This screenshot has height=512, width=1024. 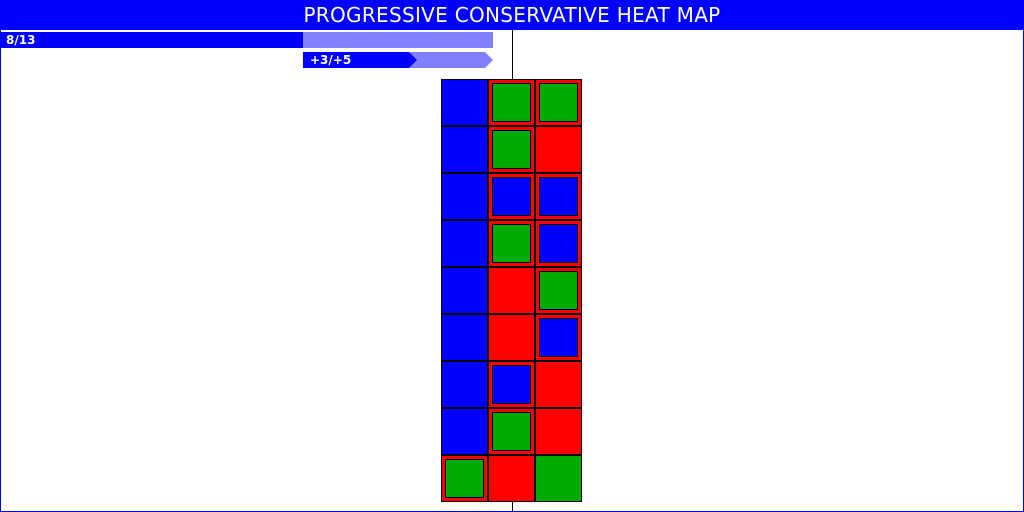 What do you see at coordinates (21, 40) in the screenshot?
I see `seat-count-label: 8/13` at bounding box center [21, 40].